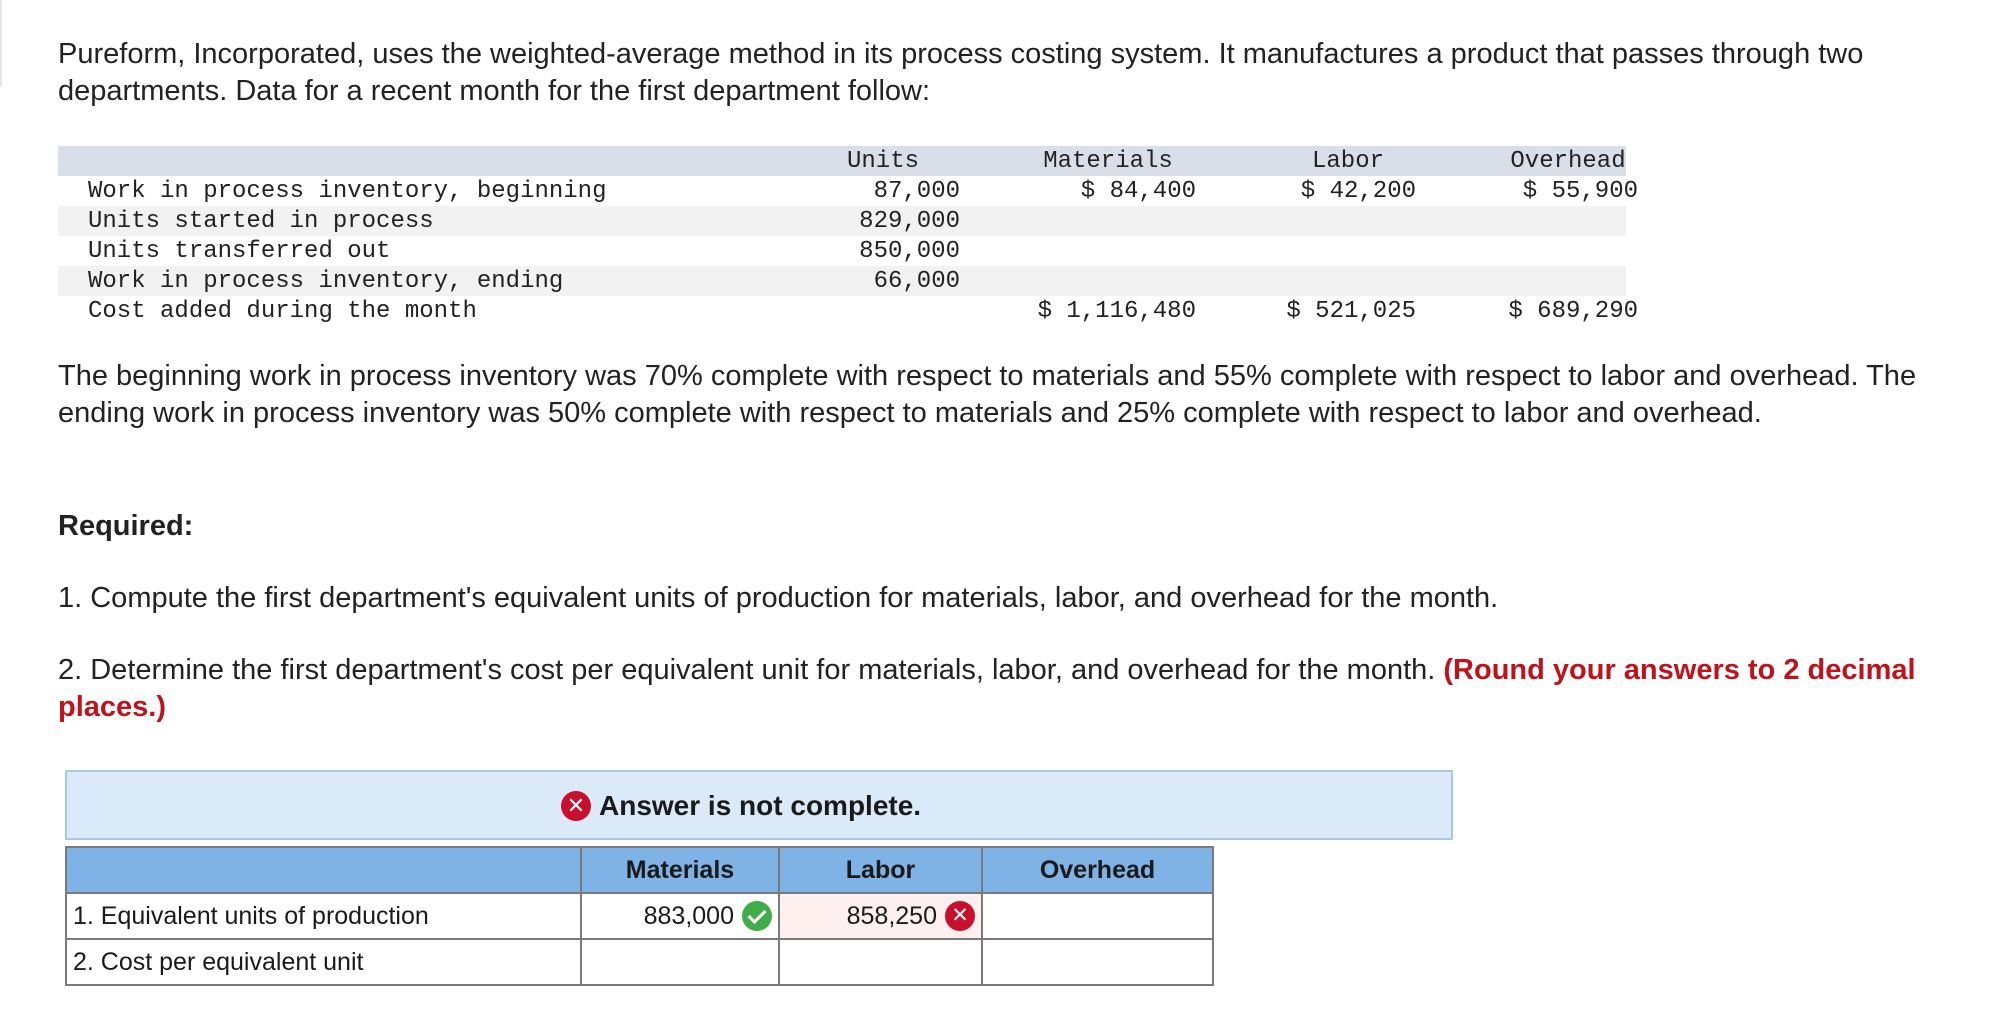 This screenshot has height=1012, width=2004. What do you see at coordinates (282, 311) in the screenshot?
I see `row-label: Cost added during the month` at bounding box center [282, 311].